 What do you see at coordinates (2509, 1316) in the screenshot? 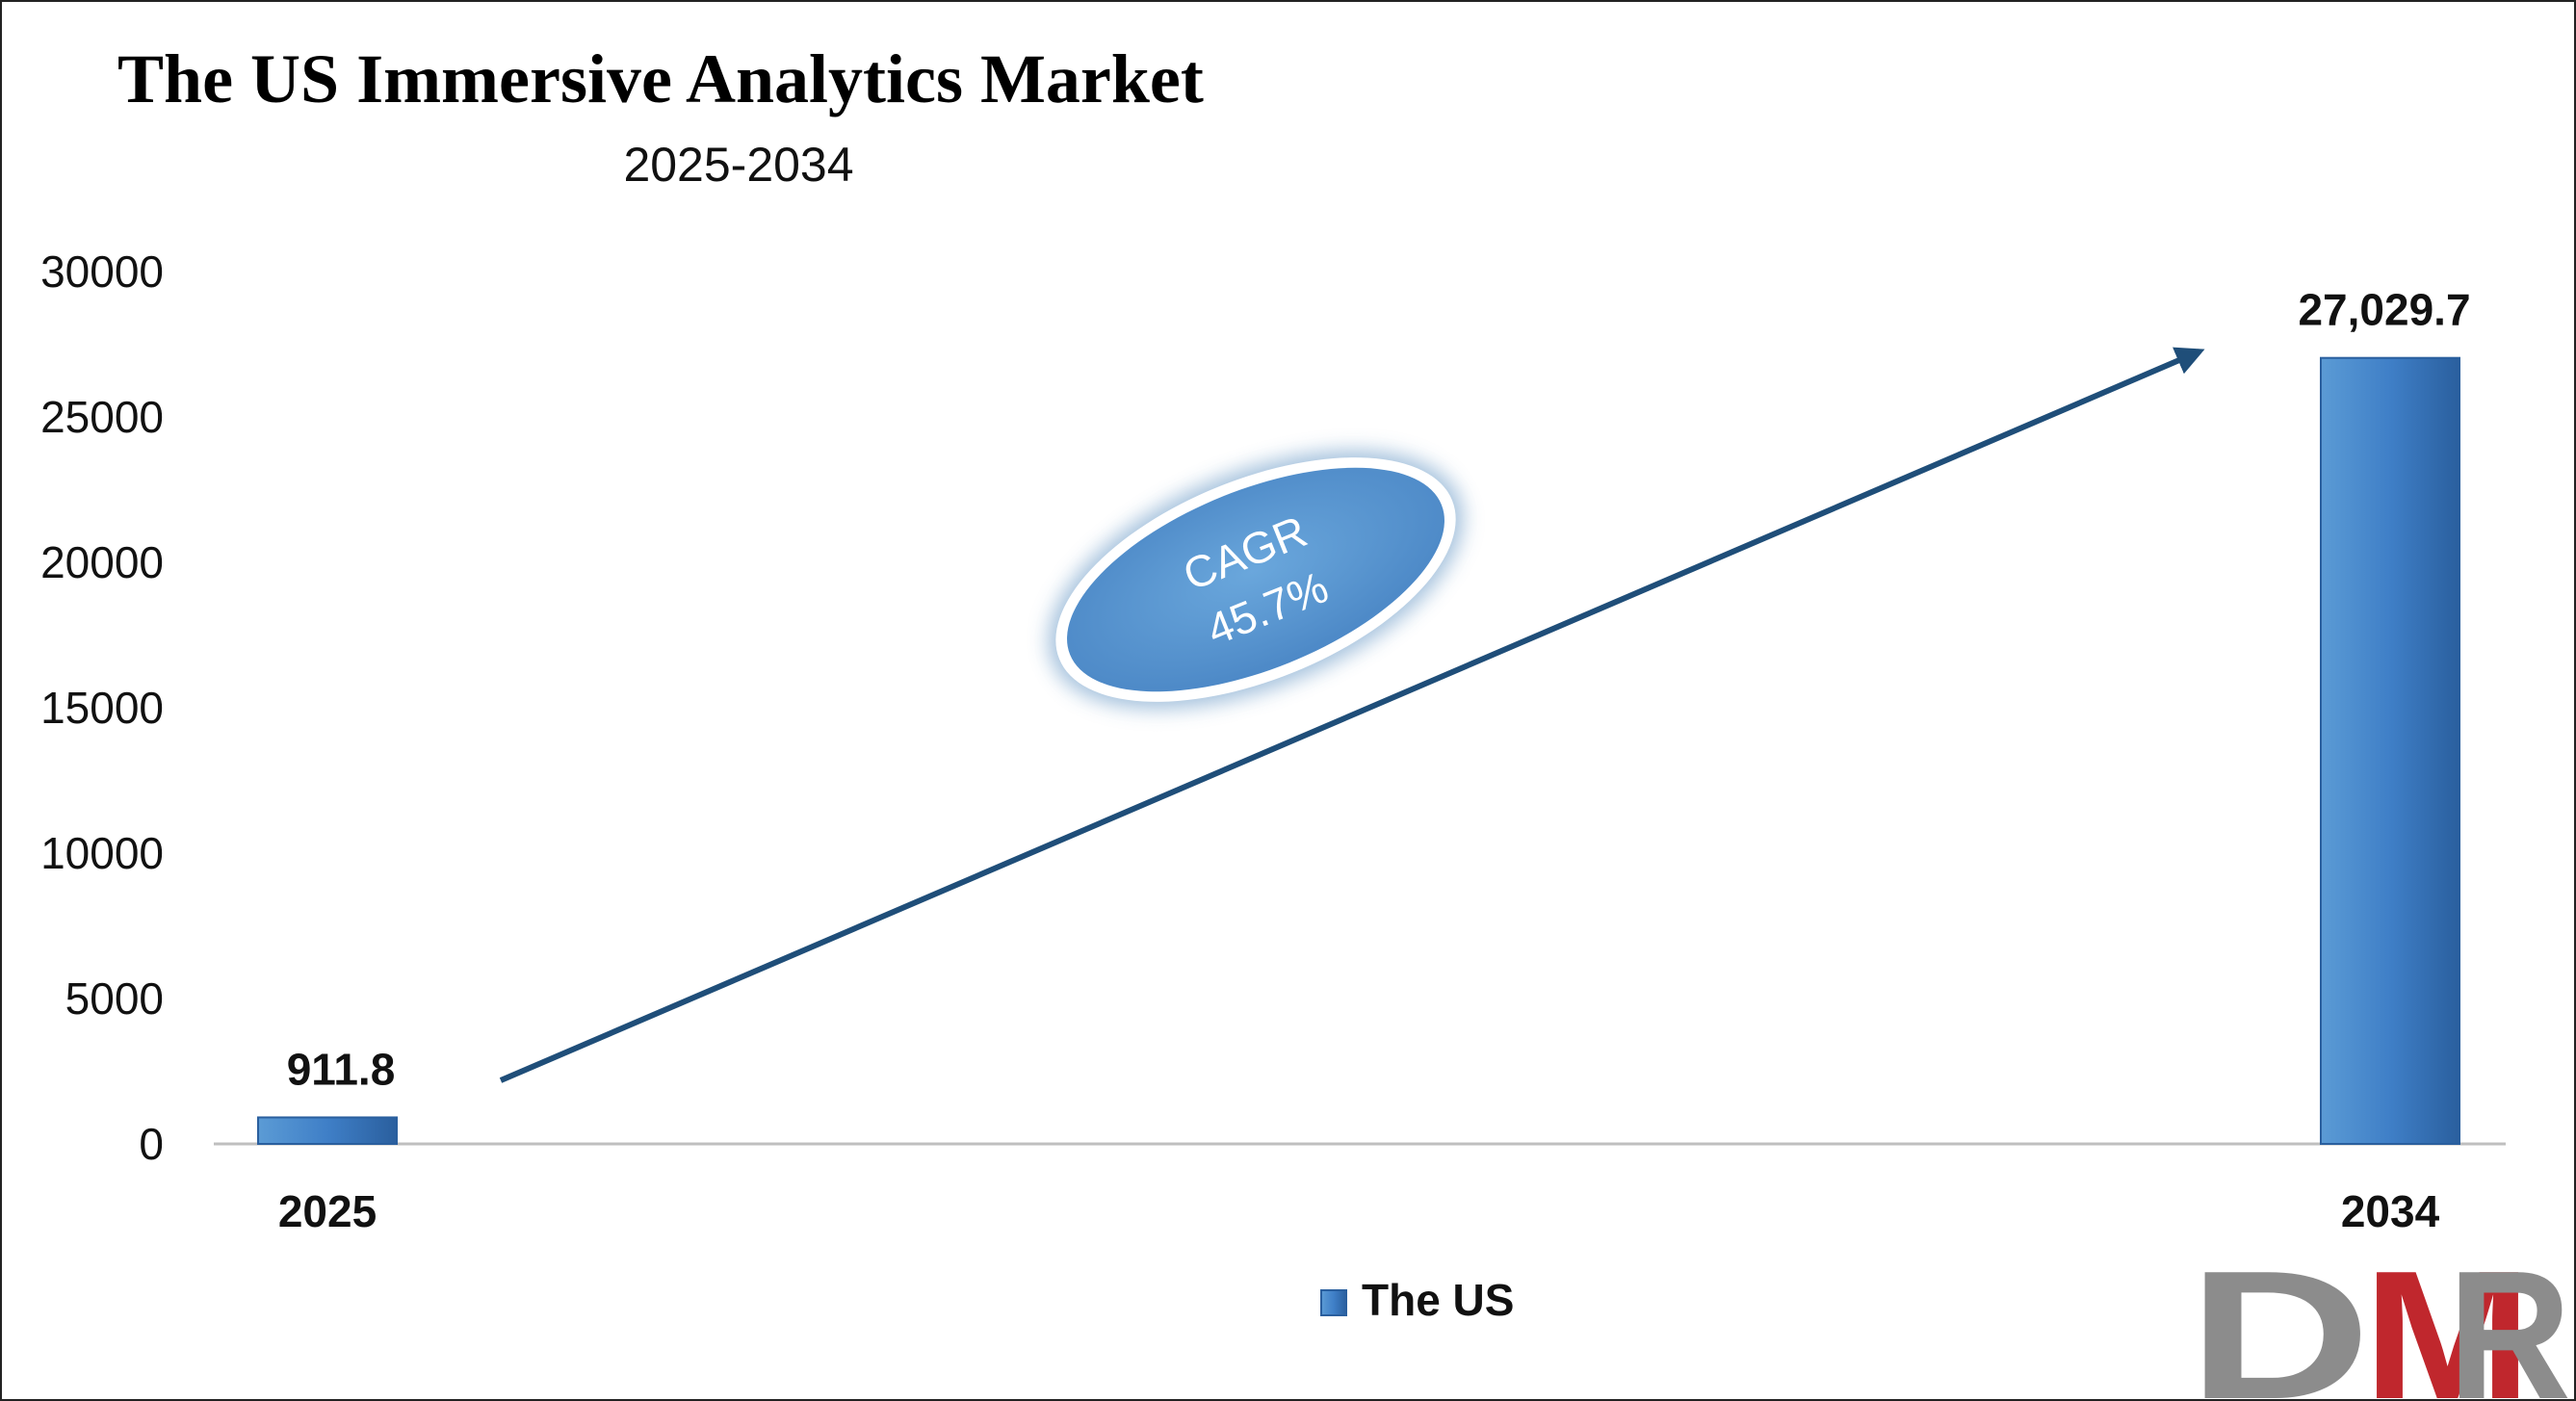
I see `svg-text: R` at bounding box center [2509, 1316].